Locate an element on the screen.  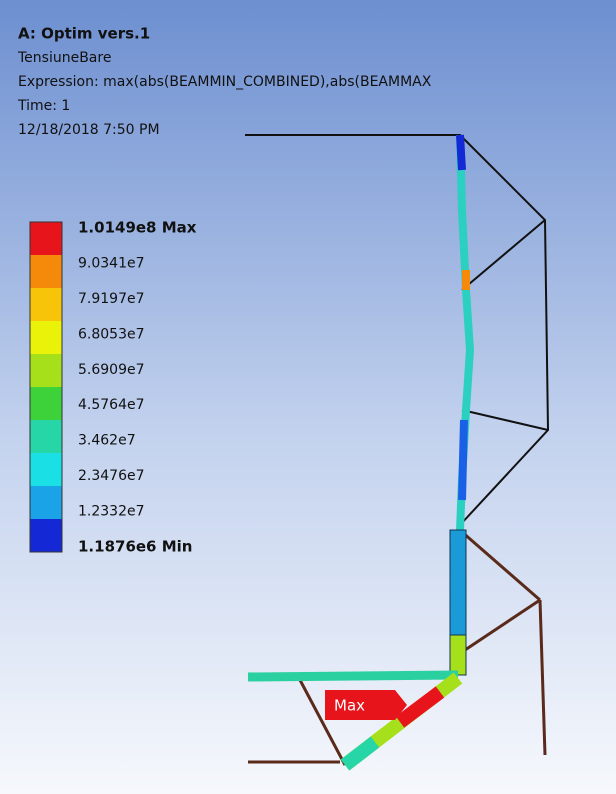
legend-label: 1.0149e8 Max is located at coordinates (137, 228).